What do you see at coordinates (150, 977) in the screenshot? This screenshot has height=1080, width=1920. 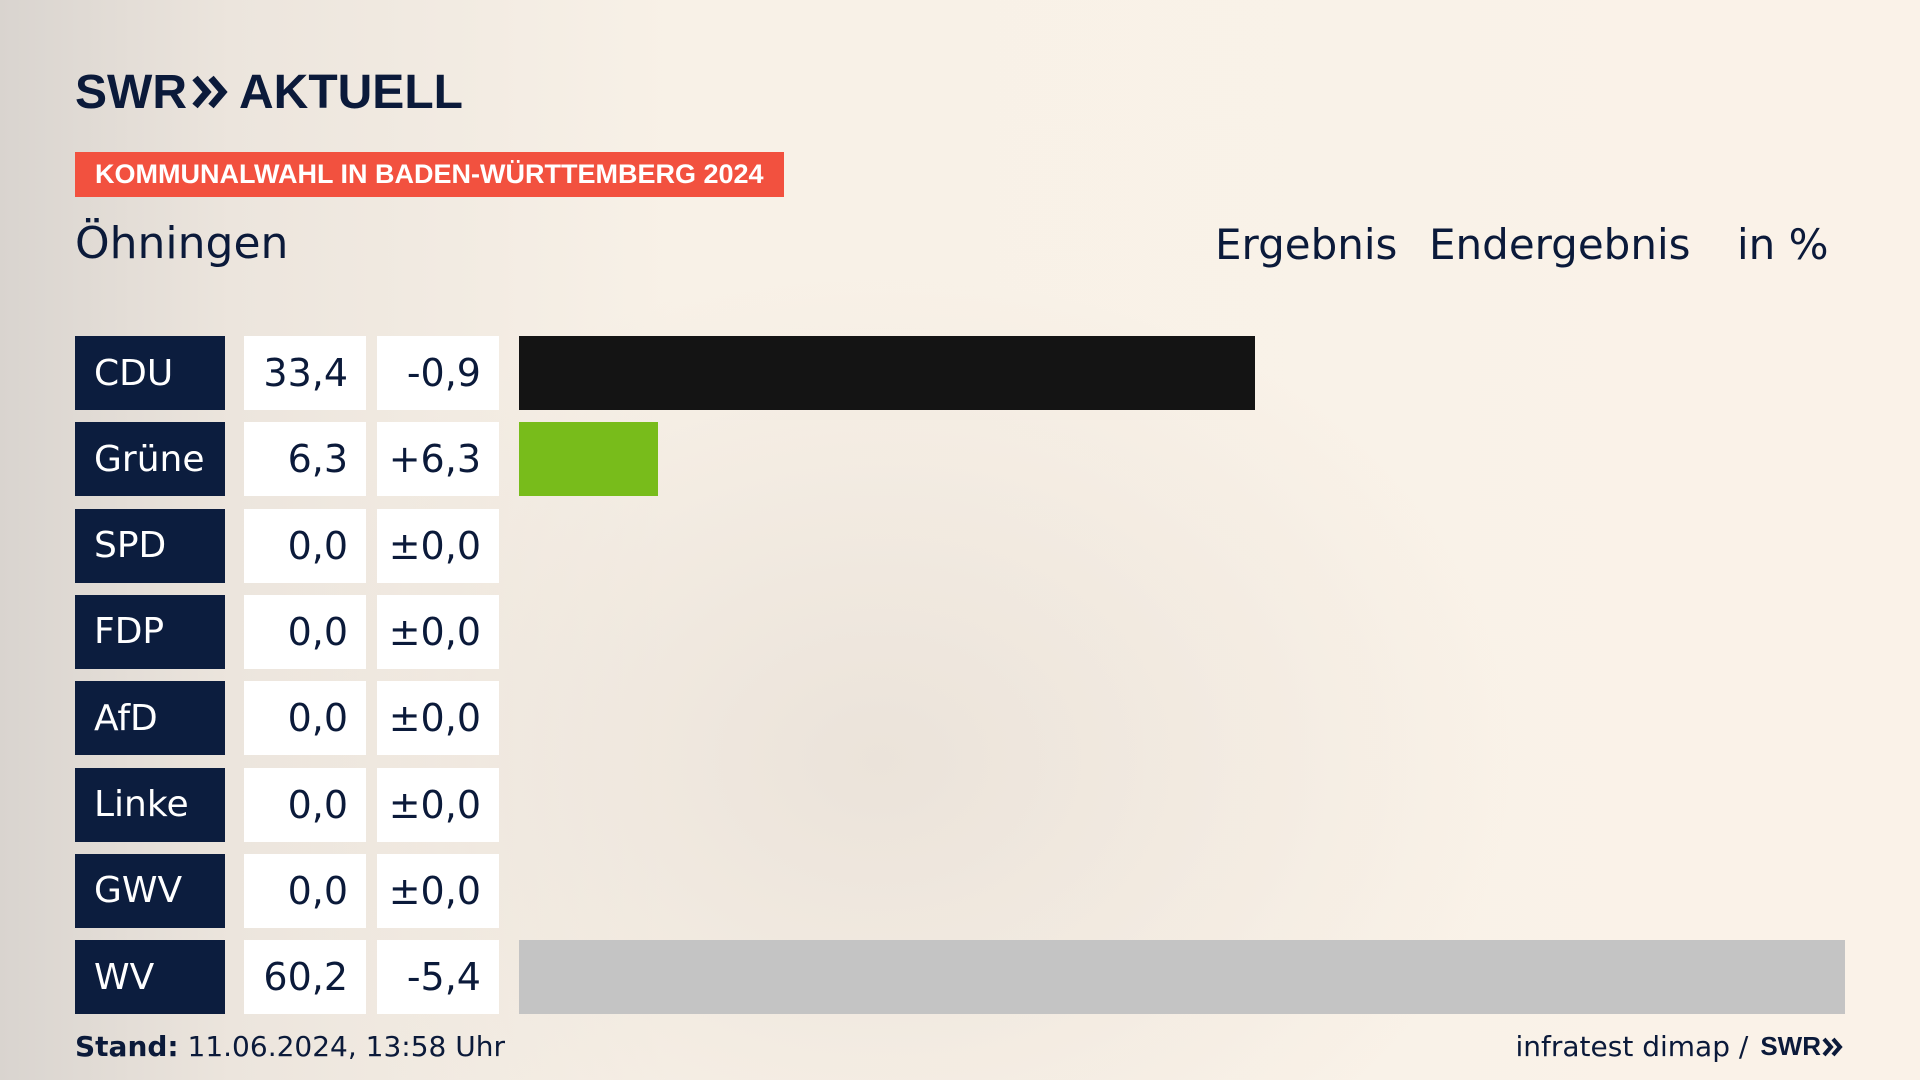 I see `party-label: WV` at bounding box center [150, 977].